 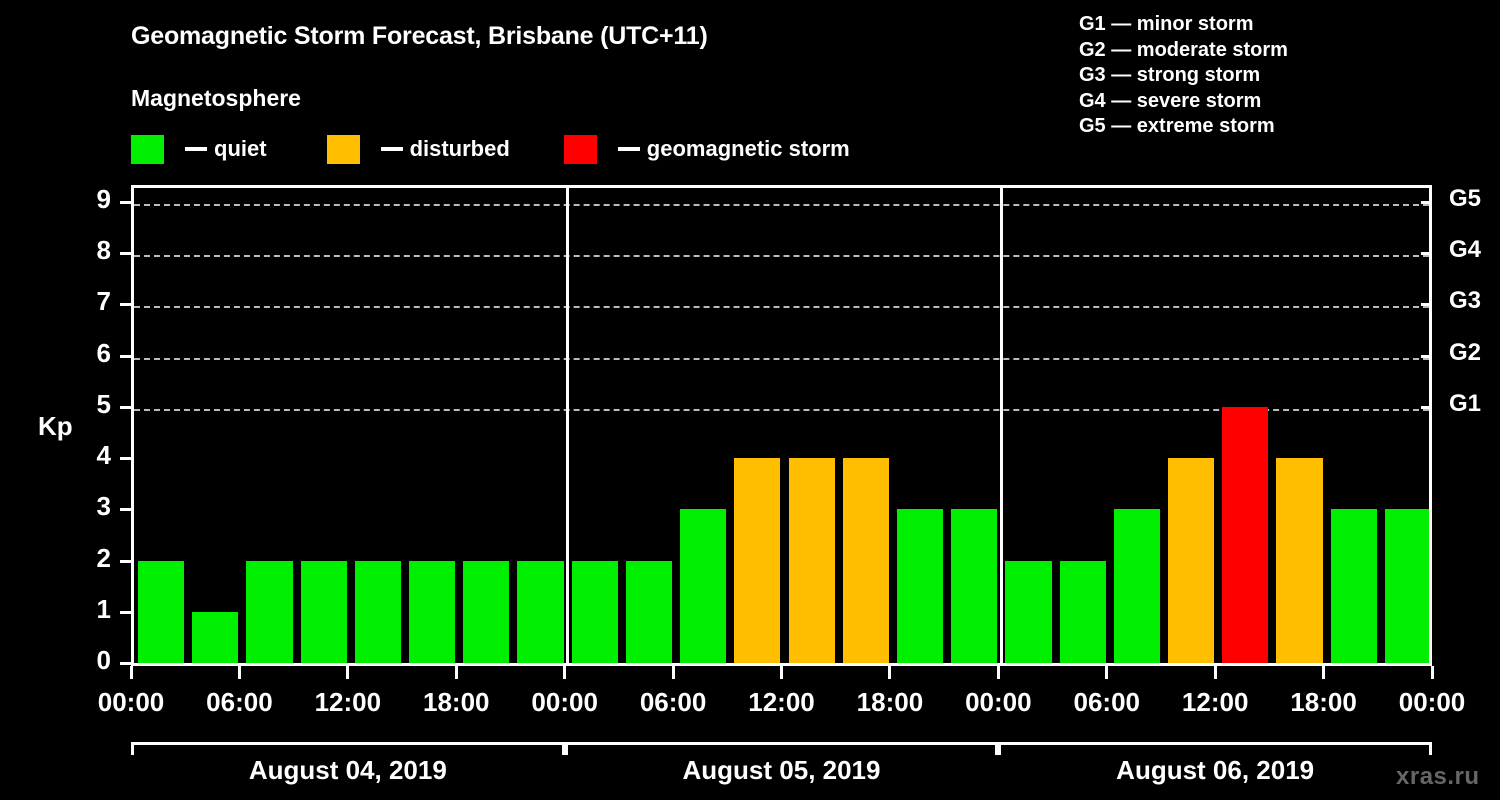 I want to click on orange-square-icon, so click(x=343, y=149).